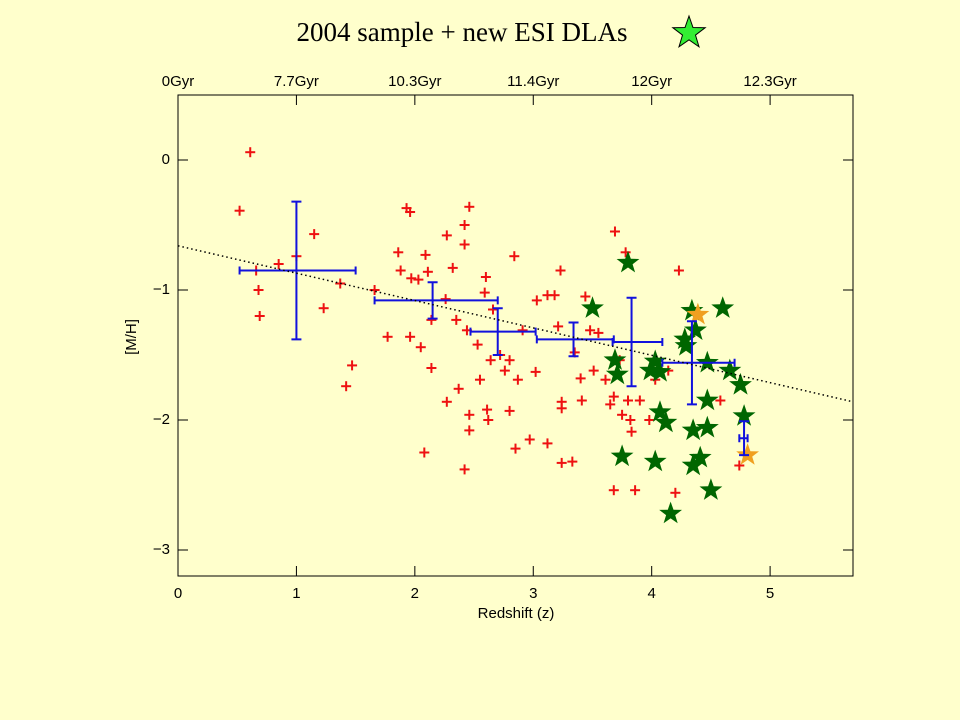 Image resolution: width=960 pixels, height=720 pixels. Describe the element at coordinates (166, 159) in the screenshot. I see `y-tick-label: 0` at that location.